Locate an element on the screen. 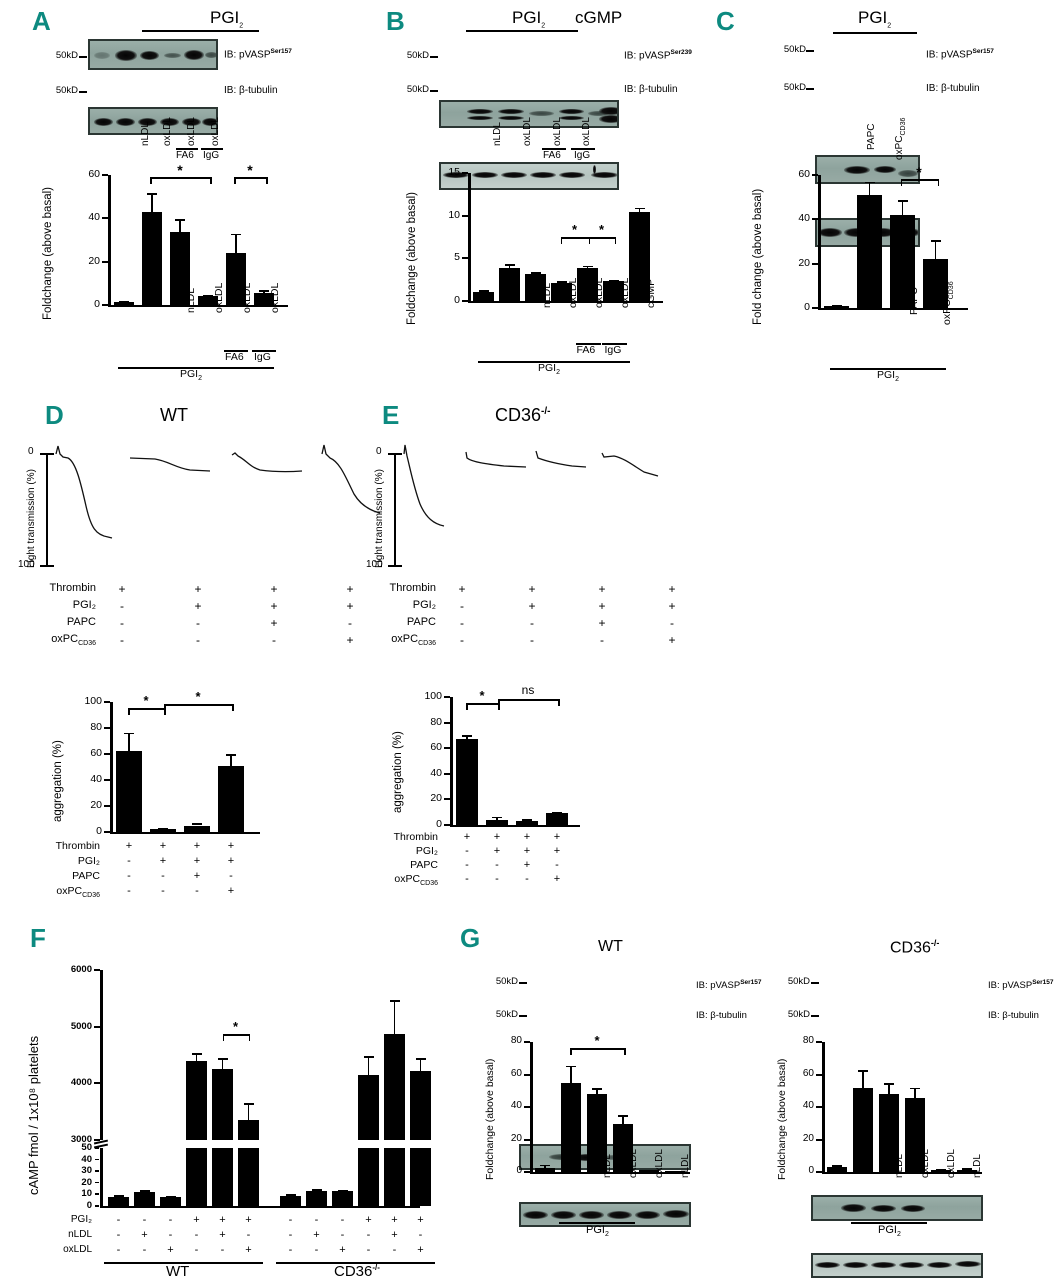 This screenshot has width=1064, height=1280. axis-category-label-text: nLDL is located at coordinates (685, 1166).